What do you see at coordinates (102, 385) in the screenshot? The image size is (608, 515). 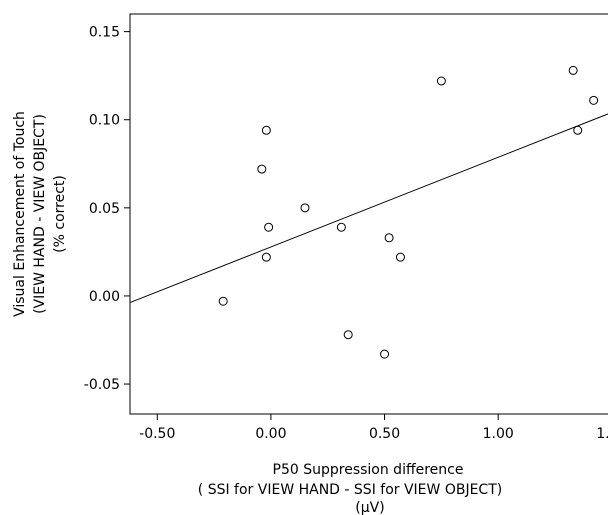 I see `y-tick-label: -0.05` at bounding box center [102, 385].